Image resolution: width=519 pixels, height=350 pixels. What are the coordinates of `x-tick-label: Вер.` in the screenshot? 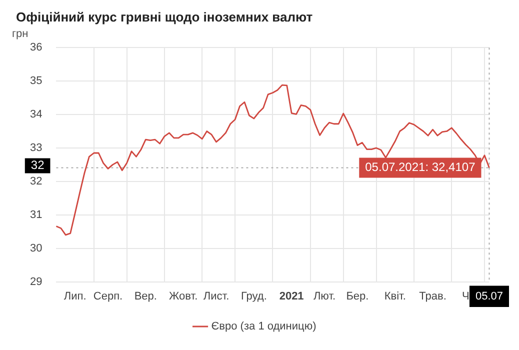 It's located at (145, 296).